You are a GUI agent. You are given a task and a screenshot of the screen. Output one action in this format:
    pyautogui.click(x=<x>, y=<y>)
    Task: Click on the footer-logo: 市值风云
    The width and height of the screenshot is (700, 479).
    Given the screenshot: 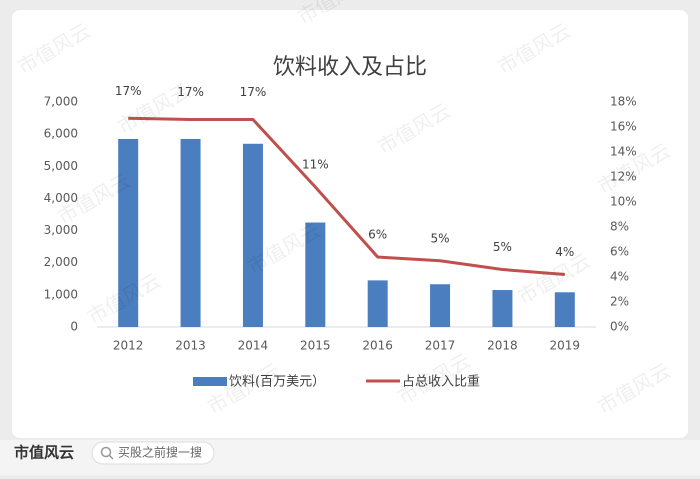 What is the action you would take?
    pyautogui.click(x=44, y=453)
    